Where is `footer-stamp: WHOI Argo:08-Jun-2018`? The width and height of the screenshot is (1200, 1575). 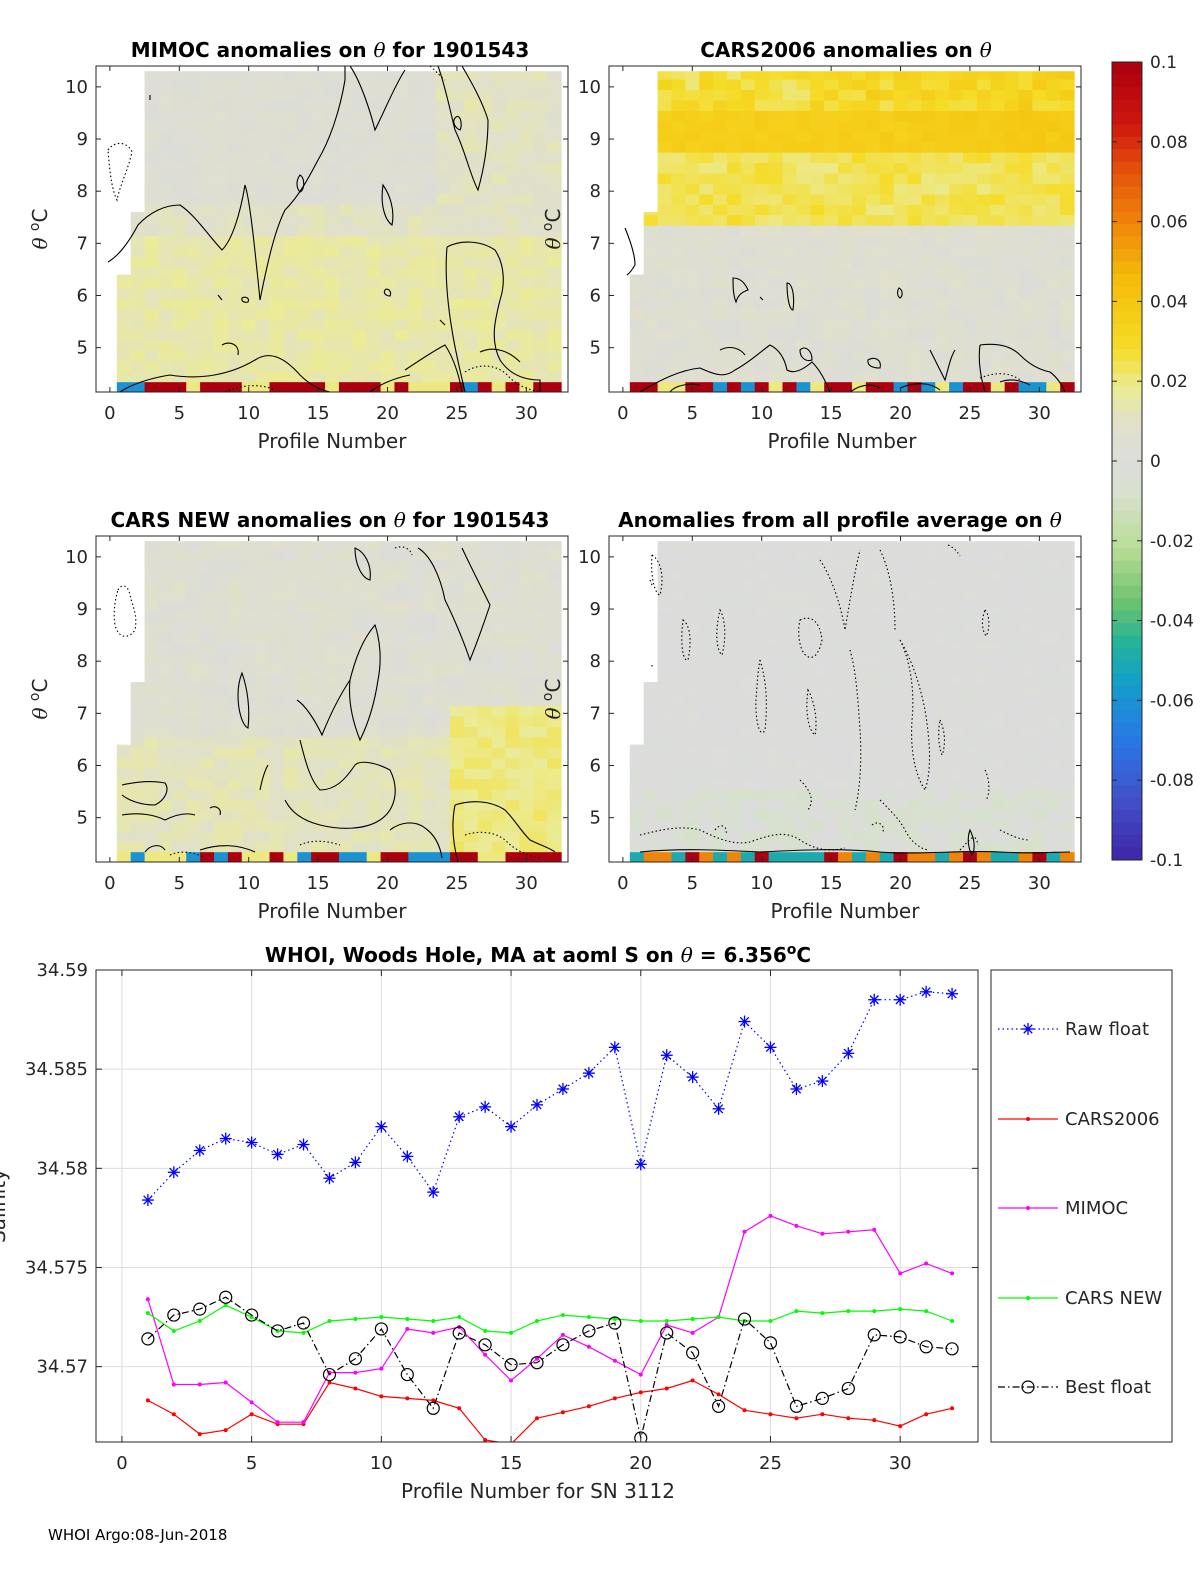
footer-stamp: WHOI Argo:08-Jun-2018 is located at coordinates (138, 1535).